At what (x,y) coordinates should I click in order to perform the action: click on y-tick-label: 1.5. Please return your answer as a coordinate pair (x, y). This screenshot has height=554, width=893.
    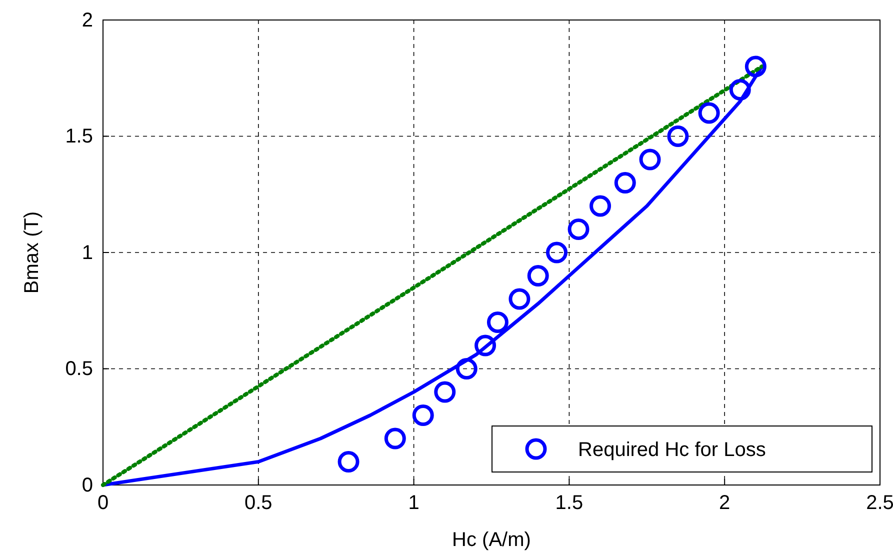
    Looking at the image, I should click on (79, 137).